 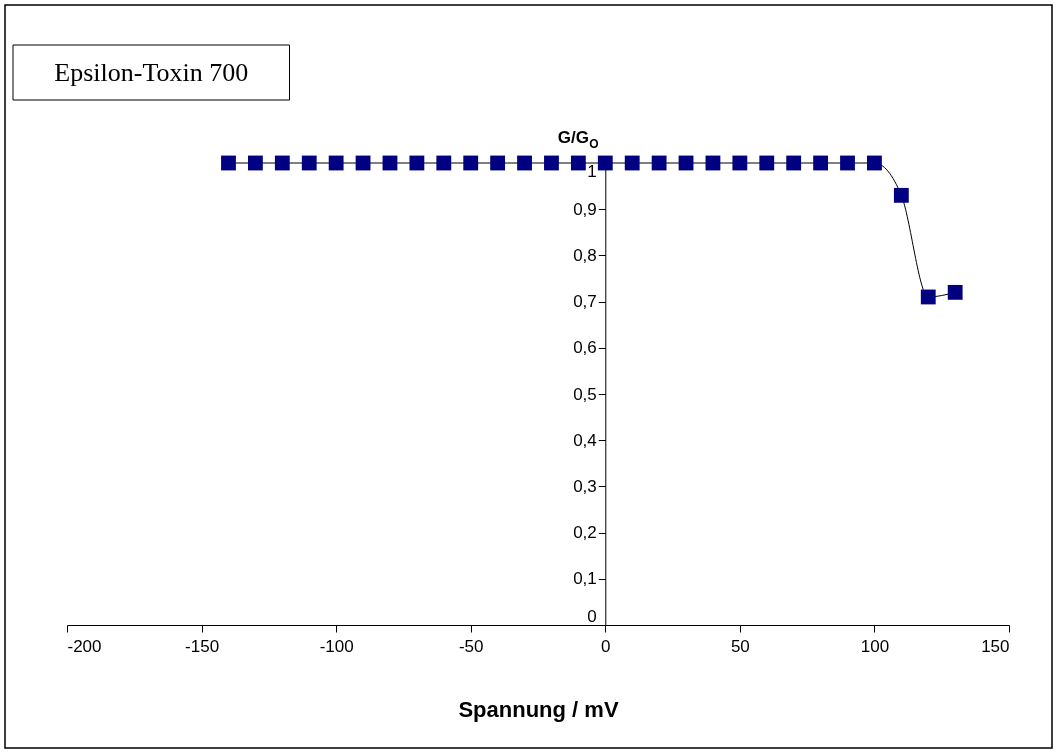 What do you see at coordinates (585, 579) in the screenshot?
I see `y-tick-label: 0,1` at bounding box center [585, 579].